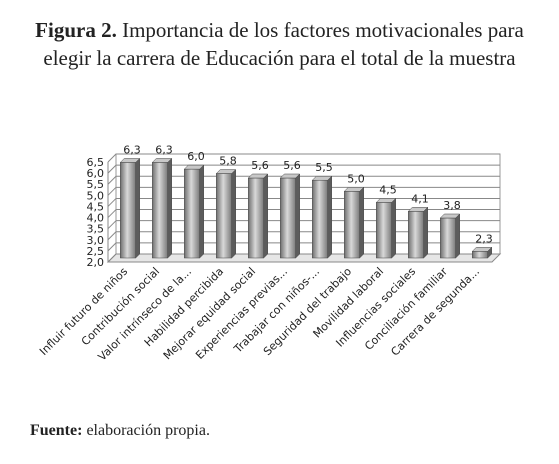 The height and width of the screenshot is (464, 559). What do you see at coordinates (196, 156) in the screenshot?
I see `value-label: 6,0` at bounding box center [196, 156].